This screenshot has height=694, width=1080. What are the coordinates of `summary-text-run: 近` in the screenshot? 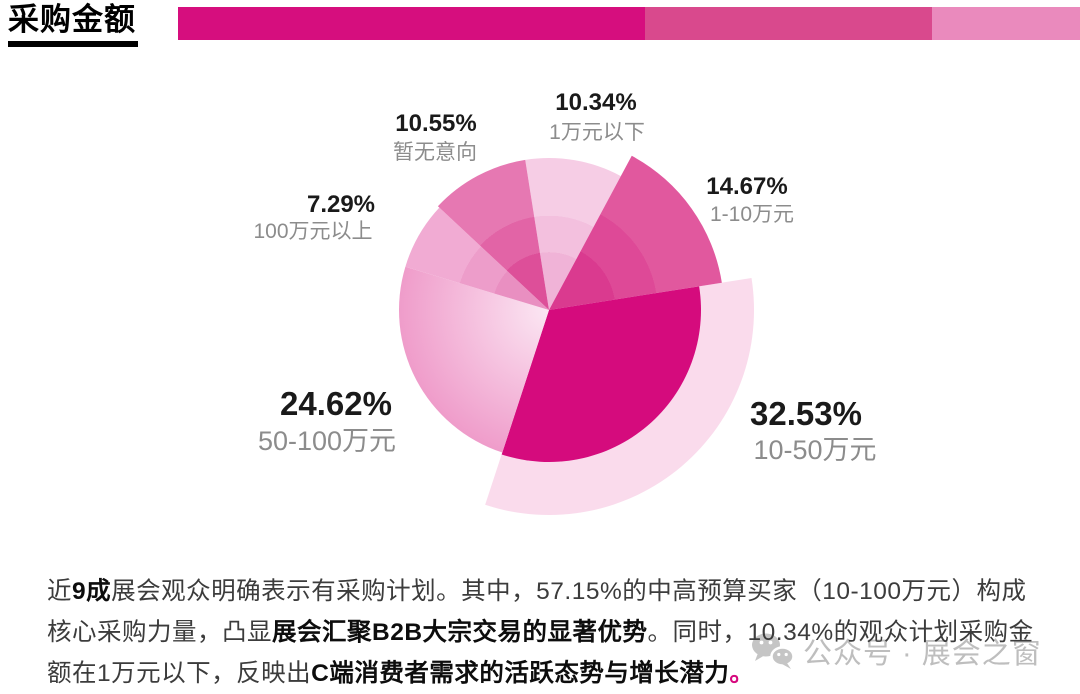 It's located at (59, 591).